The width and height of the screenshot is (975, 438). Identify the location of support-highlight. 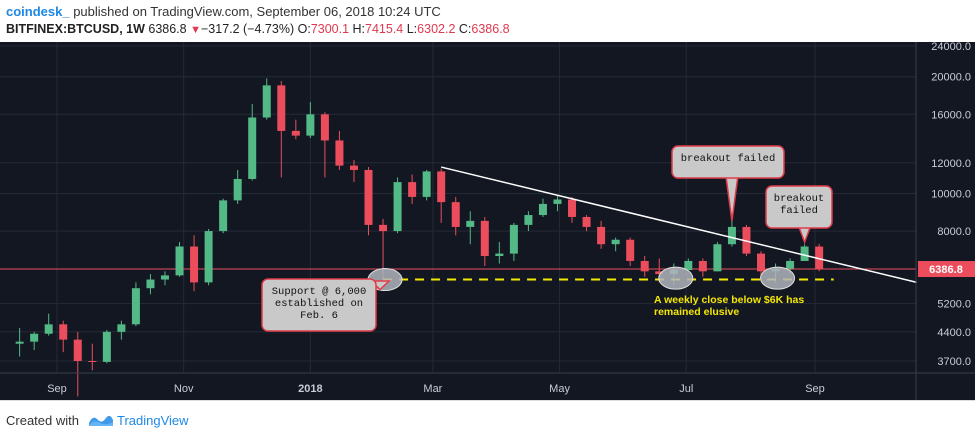
(676, 278).